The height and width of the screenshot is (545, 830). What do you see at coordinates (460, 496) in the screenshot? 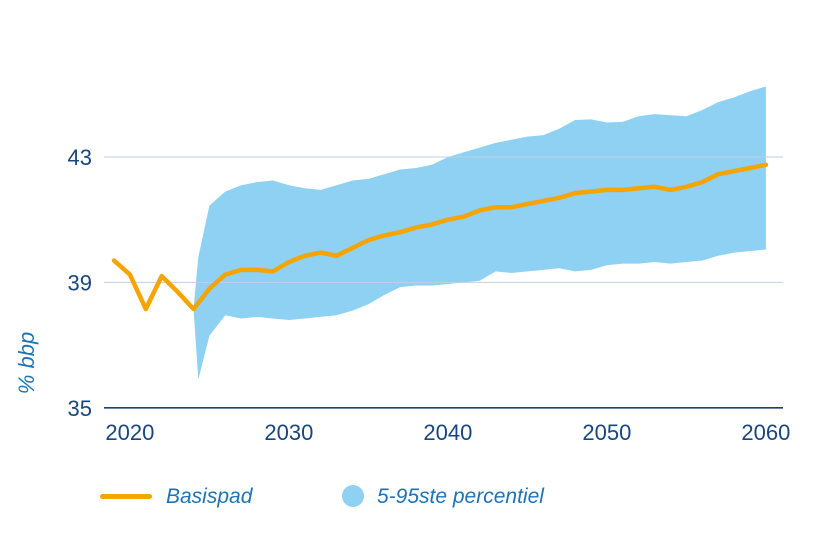
I see `legend-label-percentiel: 5-95ste percentiel` at bounding box center [460, 496].